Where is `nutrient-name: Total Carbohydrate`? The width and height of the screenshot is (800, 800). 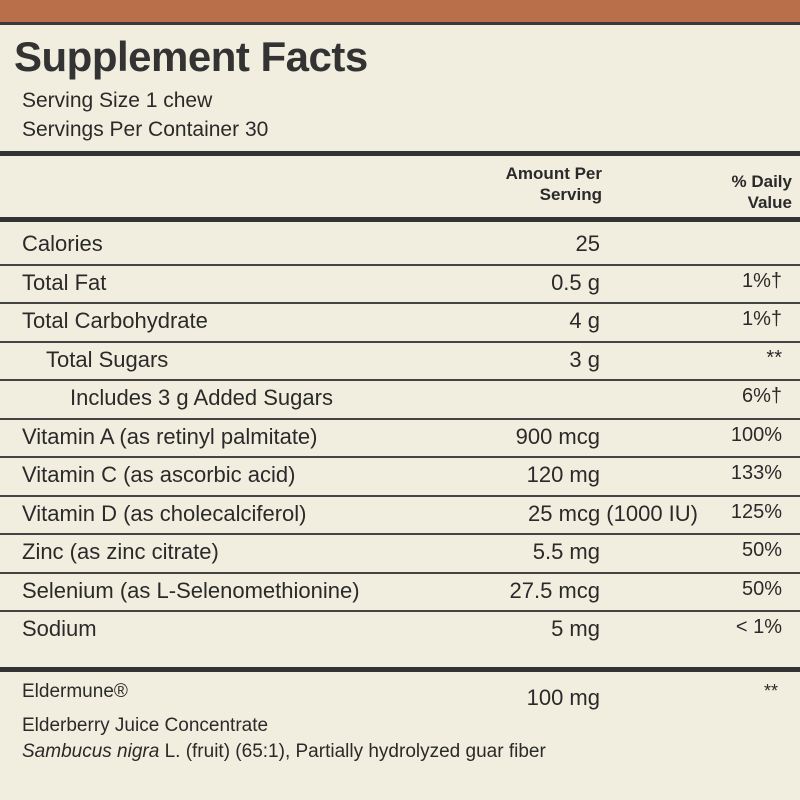 nutrient-name: Total Carbohydrate is located at coordinates (115, 320).